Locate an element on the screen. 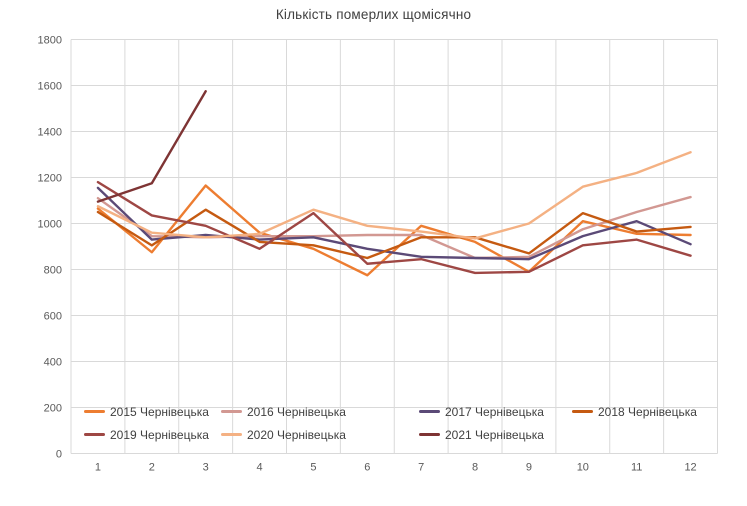 This screenshot has height=506, width=747. series-line-2018 is located at coordinates (394, 234).